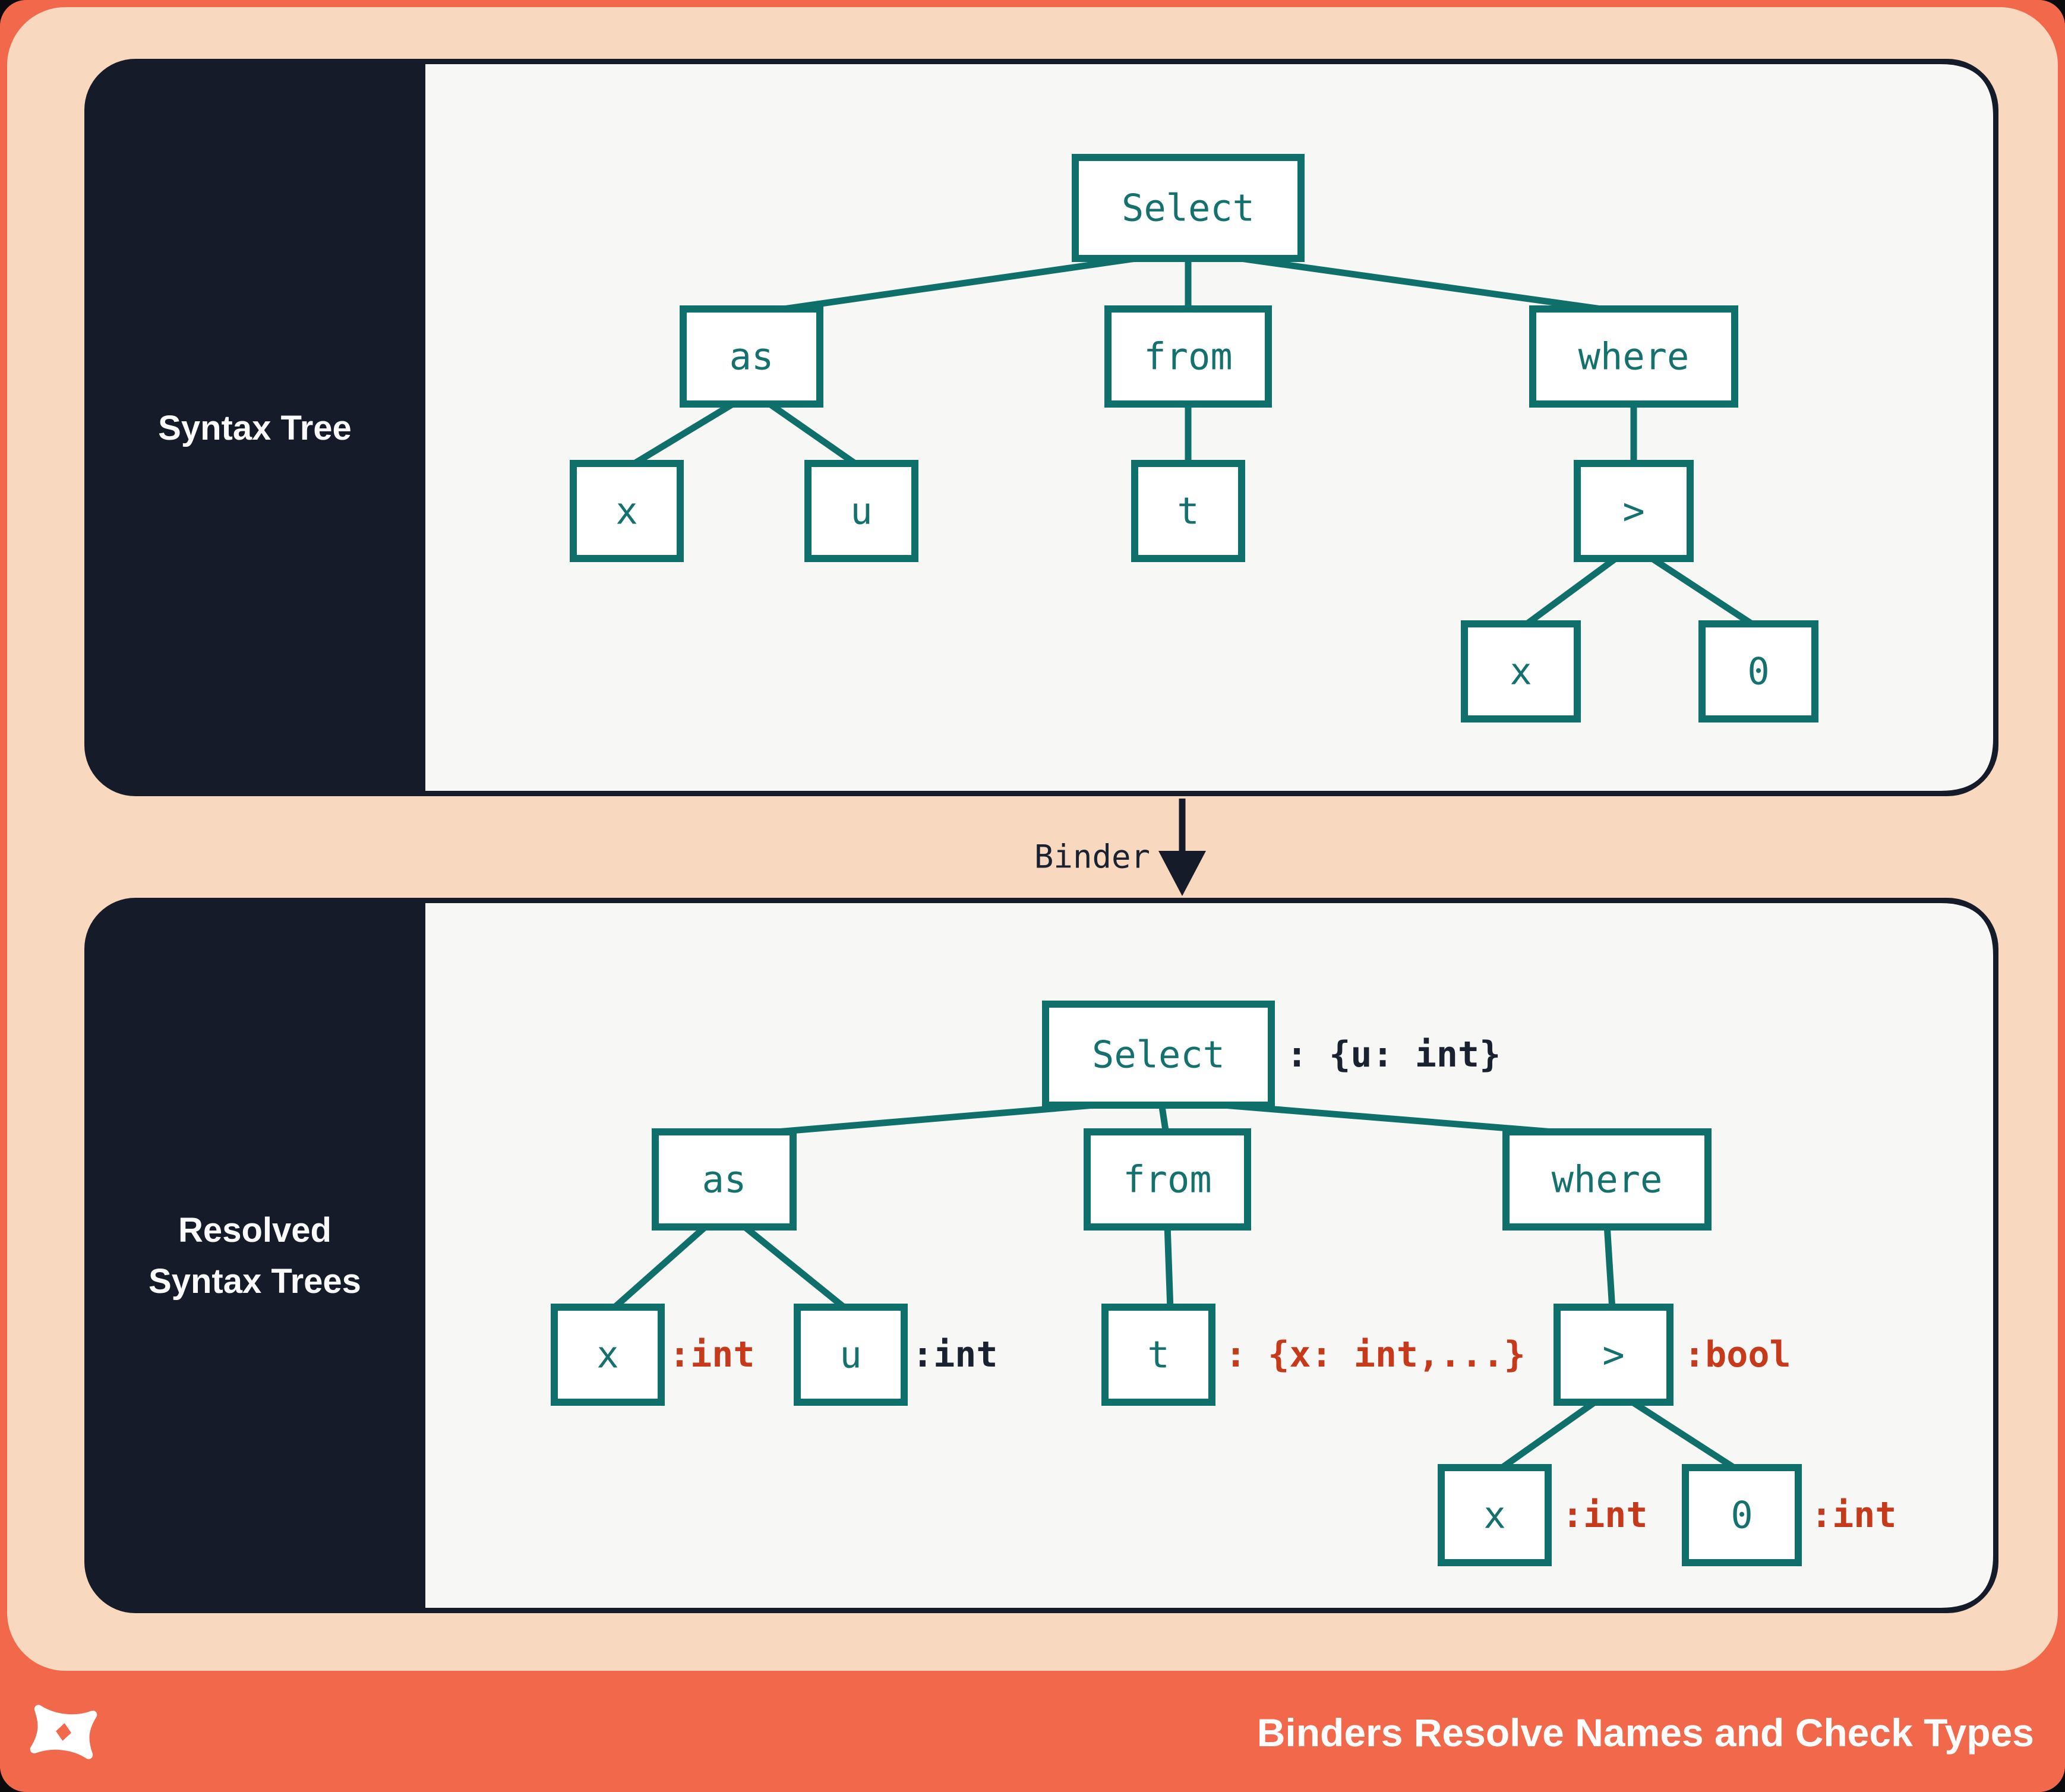 Image resolution: width=2065 pixels, height=1792 pixels. I want to click on node-select-label: Select, so click(1188, 208).